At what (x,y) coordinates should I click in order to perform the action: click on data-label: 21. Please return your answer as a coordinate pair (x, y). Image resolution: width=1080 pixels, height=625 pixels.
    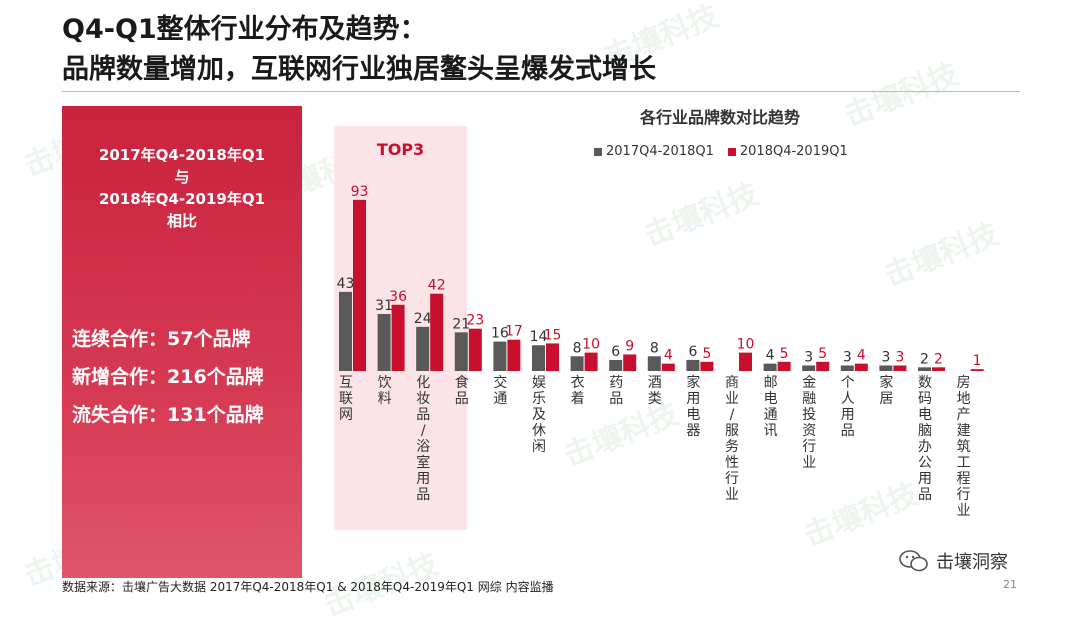
    Looking at the image, I should click on (461, 324).